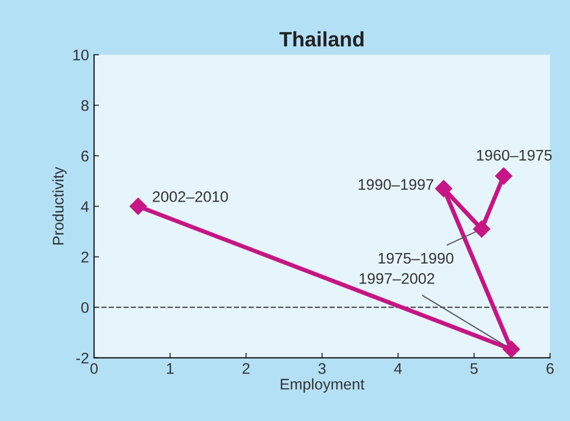 Image resolution: width=570 pixels, height=421 pixels. What do you see at coordinates (170, 368) in the screenshot?
I see `x-tick-label: 1` at bounding box center [170, 368].